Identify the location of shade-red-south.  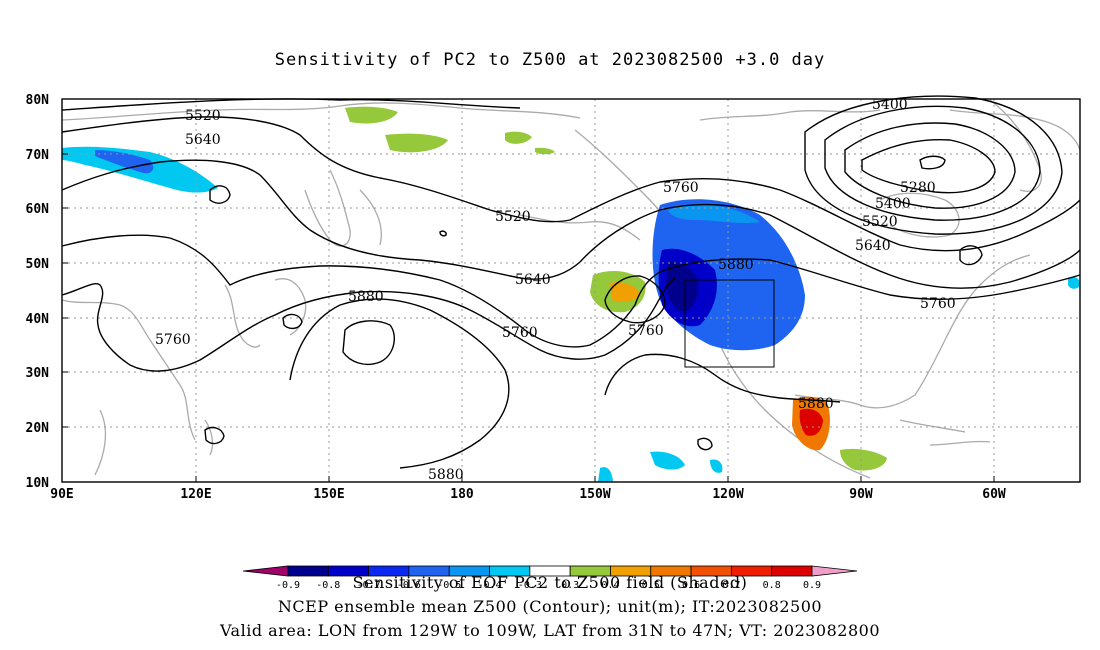
(811, 422).